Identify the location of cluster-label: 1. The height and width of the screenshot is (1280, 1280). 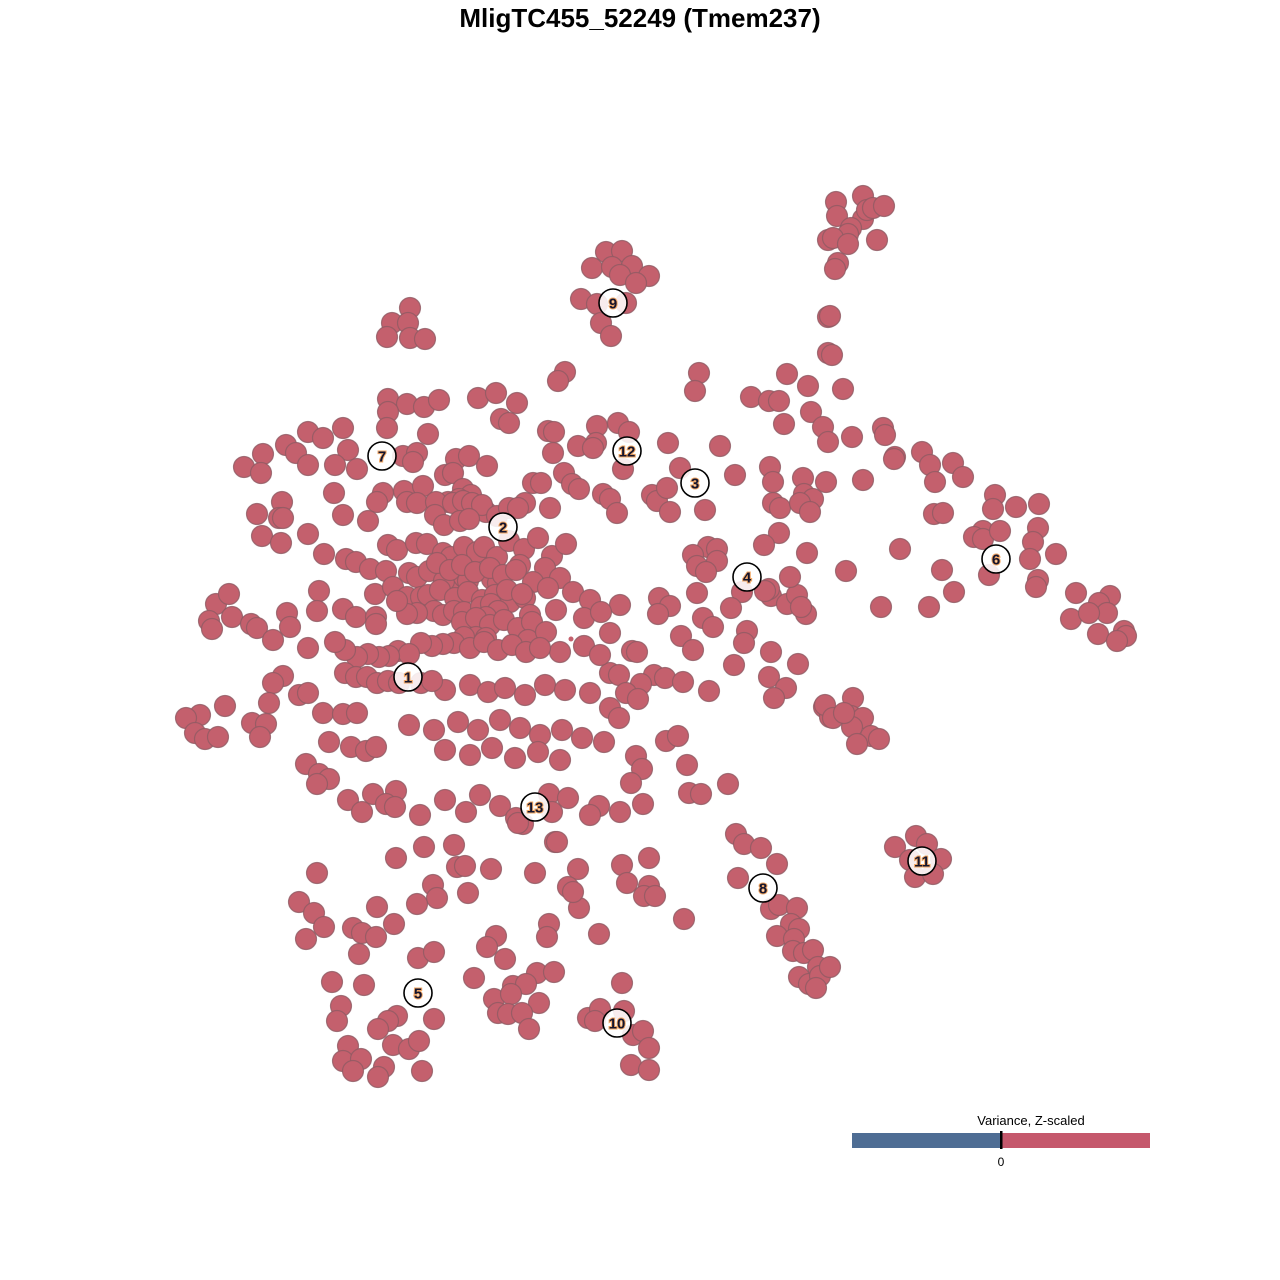
(408, 677).